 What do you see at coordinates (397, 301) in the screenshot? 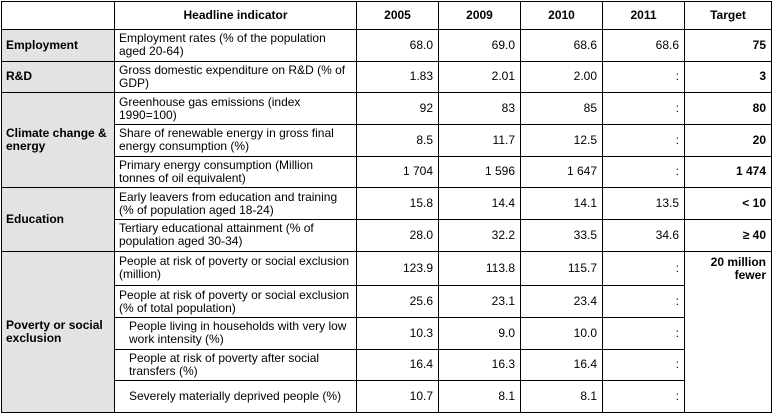
I see `value-2005: 25.6` at bounding box center [397, 301].